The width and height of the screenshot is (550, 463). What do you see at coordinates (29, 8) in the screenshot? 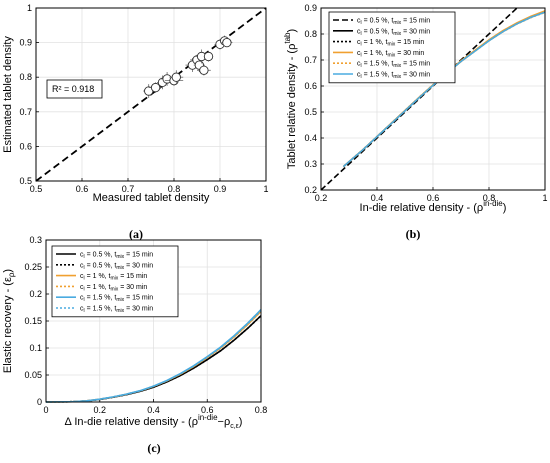
I see `panel-a-ytick-label: 1` at bounding box center [29, 8].